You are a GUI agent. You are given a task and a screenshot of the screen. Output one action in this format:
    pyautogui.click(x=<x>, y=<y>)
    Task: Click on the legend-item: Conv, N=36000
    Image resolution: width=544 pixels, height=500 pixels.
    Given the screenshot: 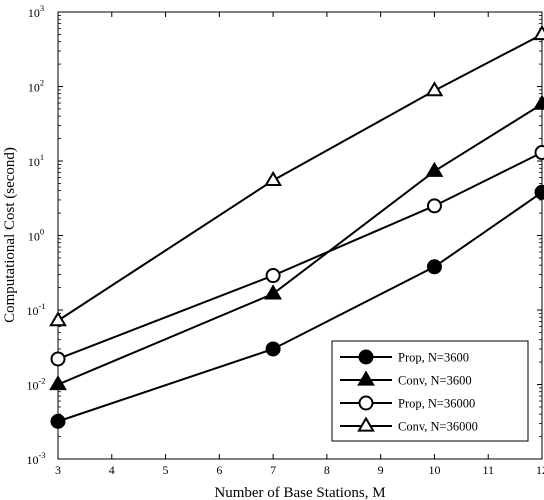 What is the action you would take?
    pyautogui.click(x=409, y=425)
    